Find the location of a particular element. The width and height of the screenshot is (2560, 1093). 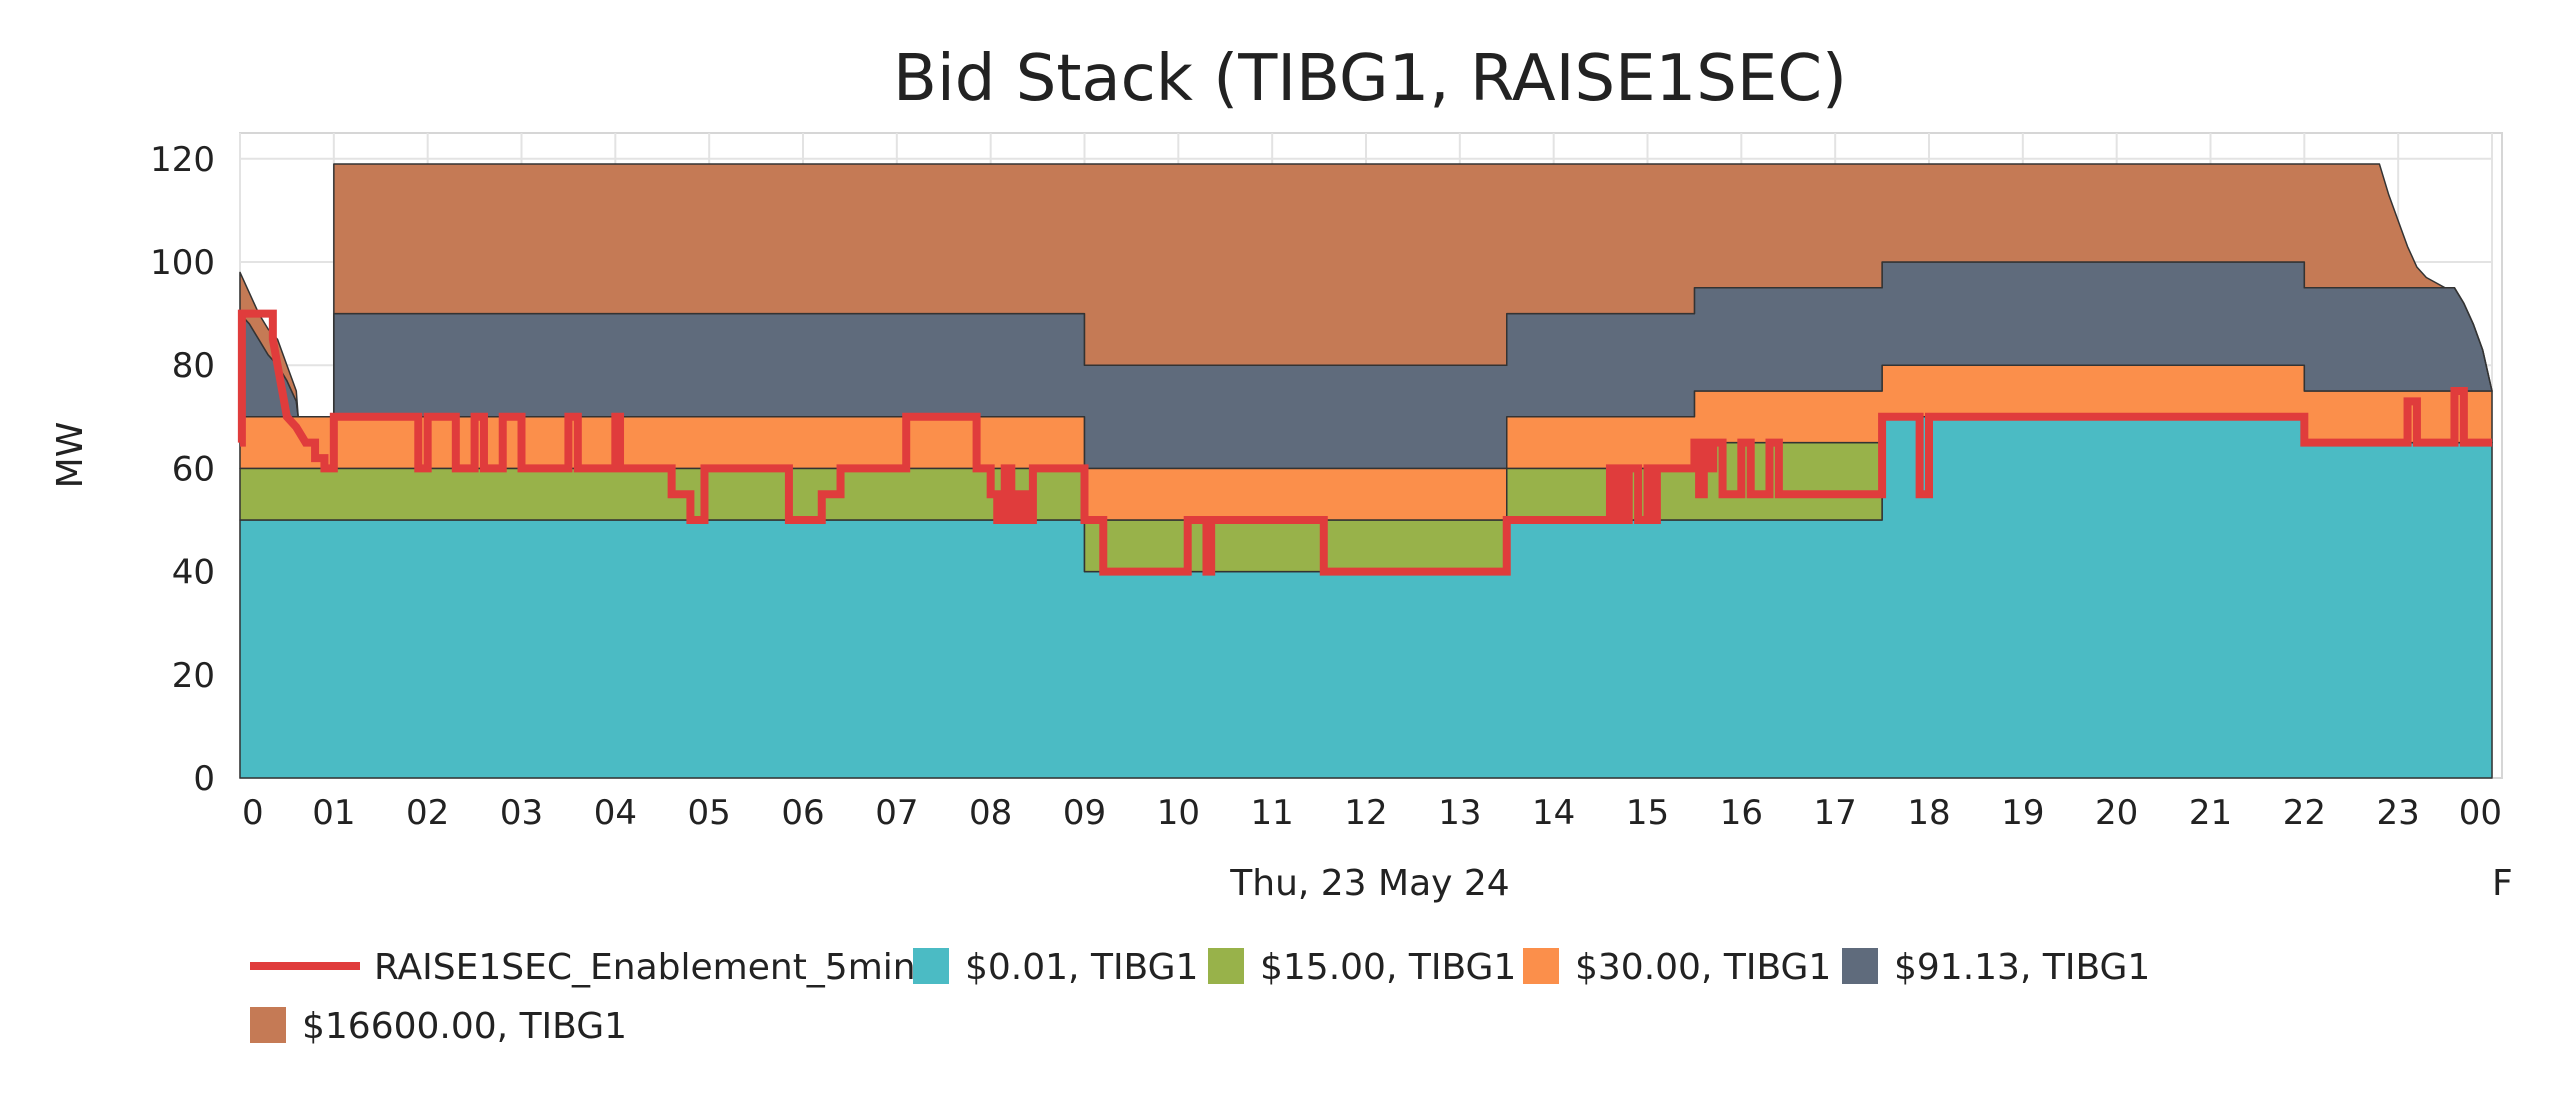

y-tick-label: 60 is located at coordinates (193, 469).